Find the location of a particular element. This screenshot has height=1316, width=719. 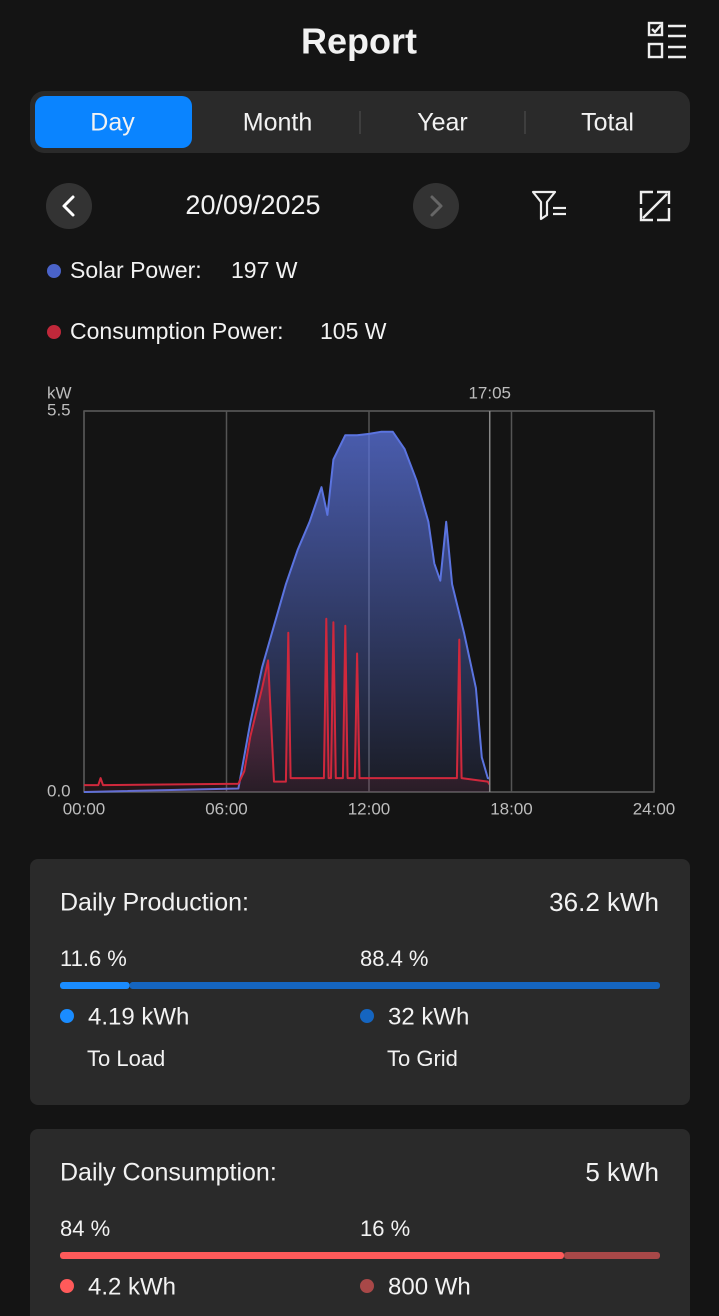

tab: Day is located at coordinates (112, 123).